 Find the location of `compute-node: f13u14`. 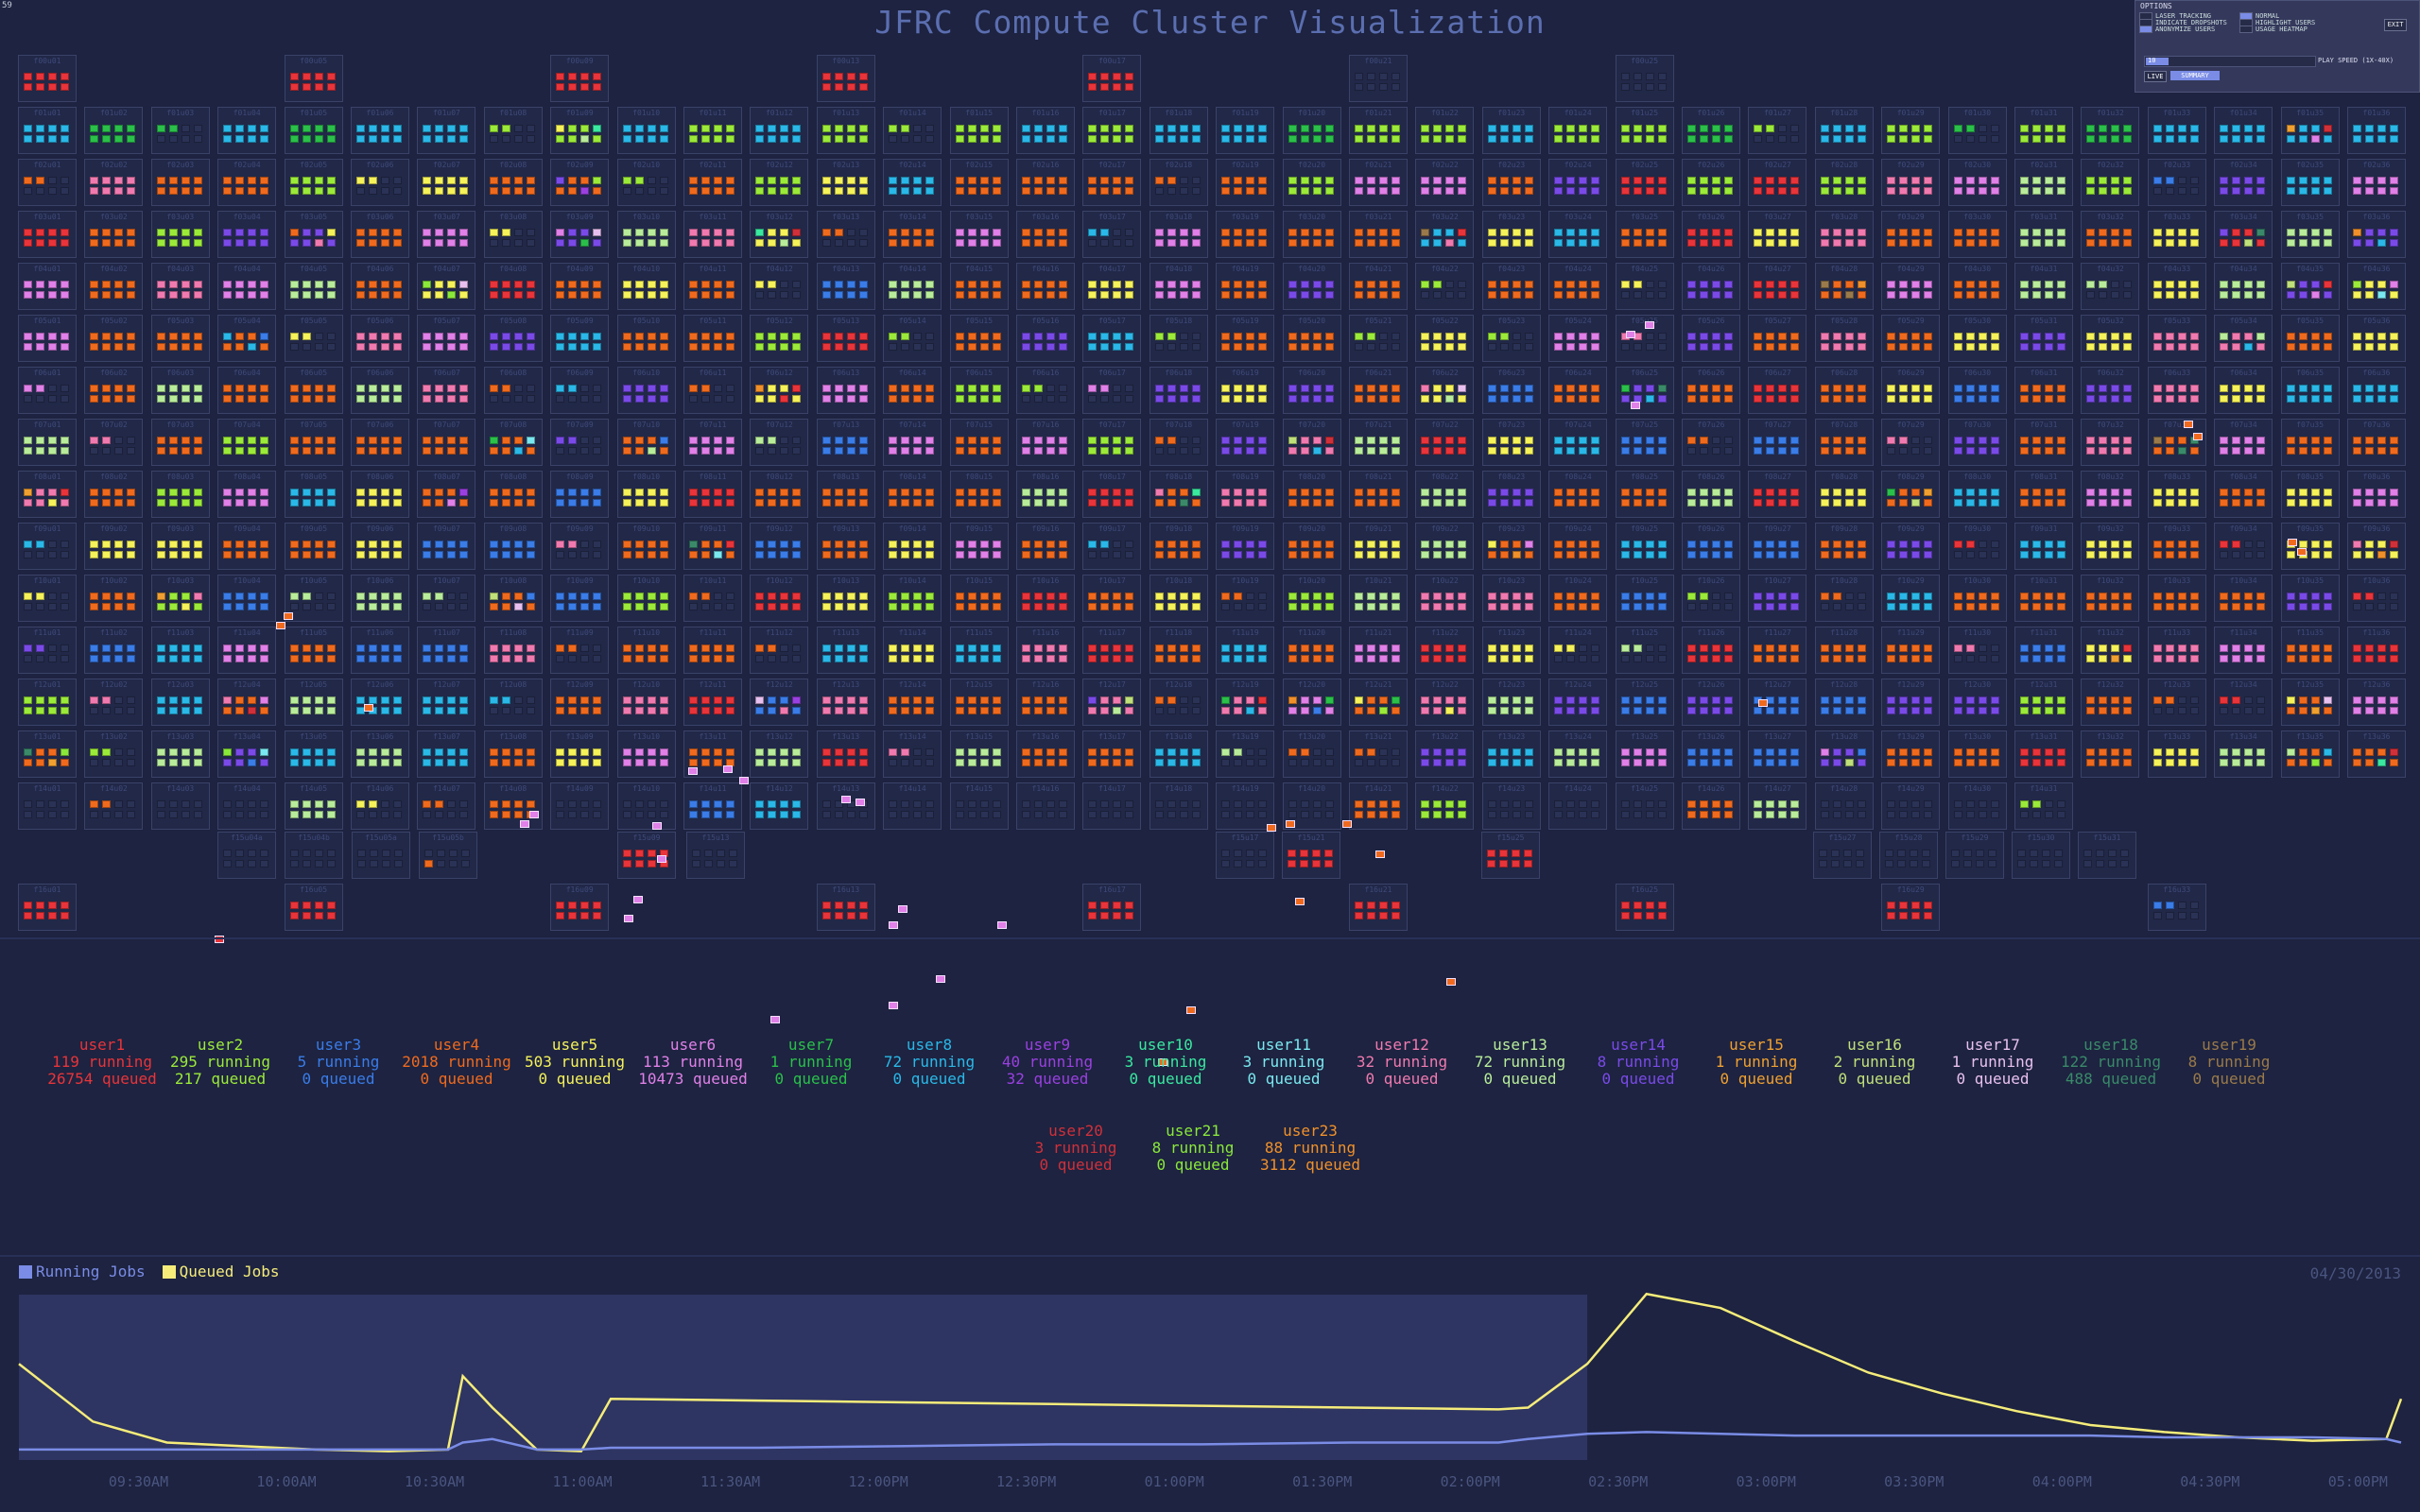

compute-node: f13u14 is located at coordinates (913, 754).